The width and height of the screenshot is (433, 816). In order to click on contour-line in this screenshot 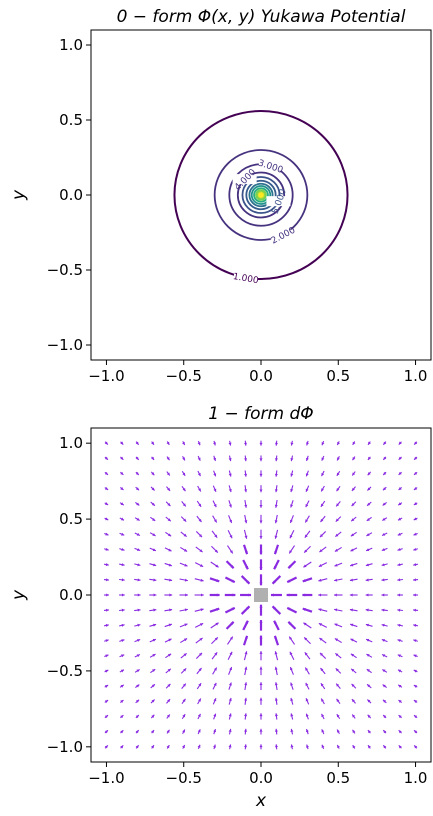, I will do `click(261, 195)`.